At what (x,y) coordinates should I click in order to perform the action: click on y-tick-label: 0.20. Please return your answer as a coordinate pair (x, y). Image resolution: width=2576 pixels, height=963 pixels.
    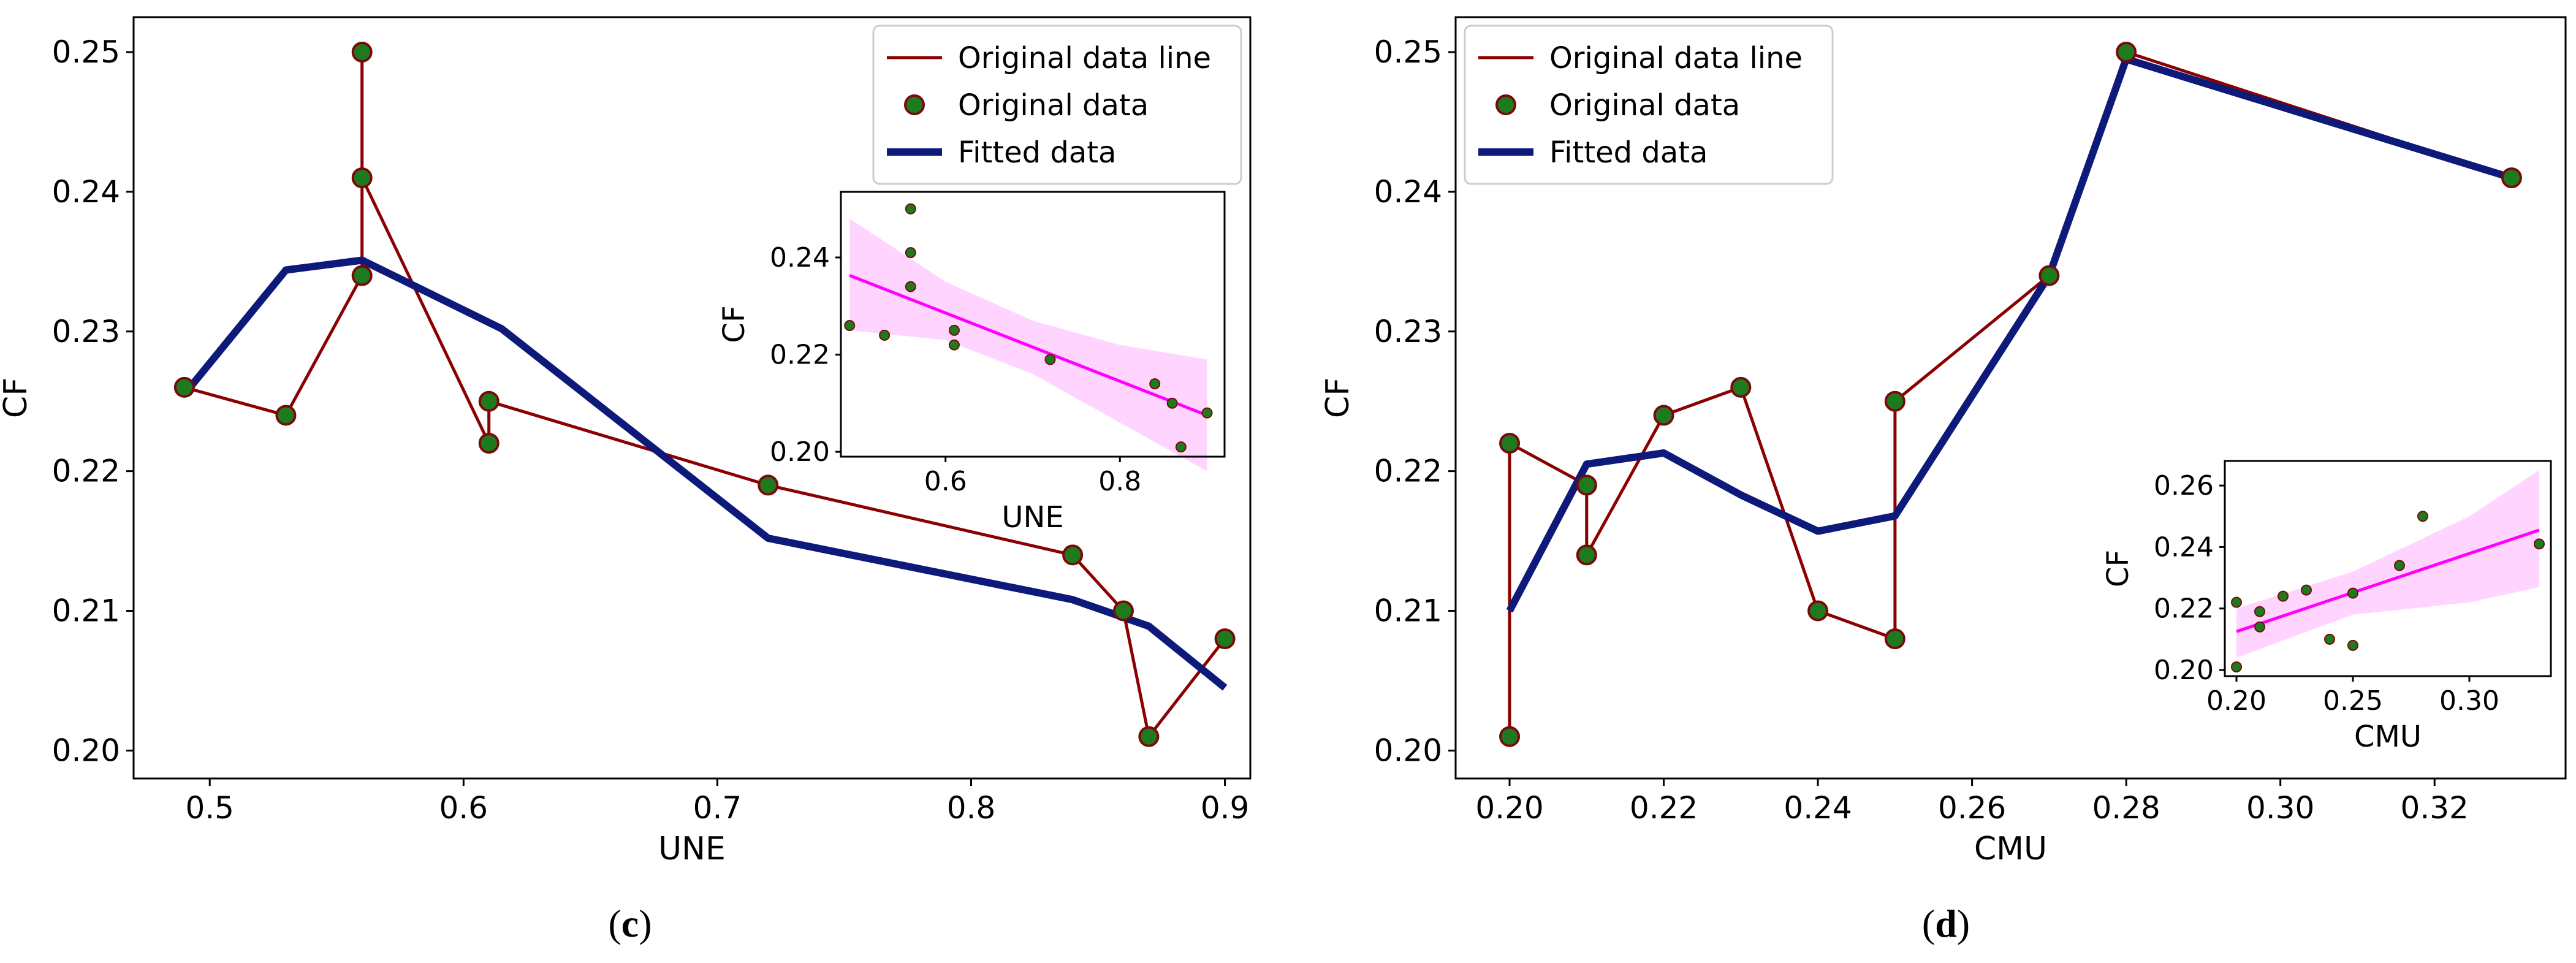
    Looking at the image, I should click on (86, 751).